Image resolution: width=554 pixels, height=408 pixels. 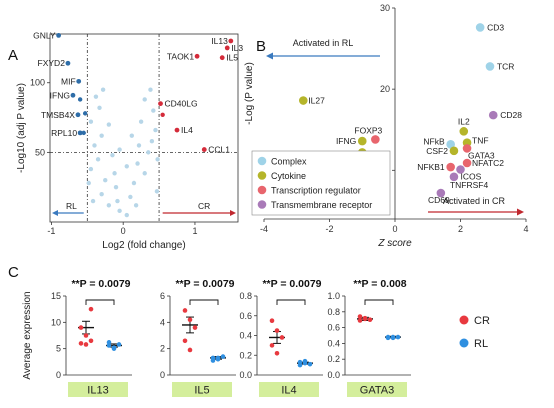 What do you see at coordinates (68, 63) in the screenshot?
I see `volcano-point-fxyd2` at bounding box center [68, 63].